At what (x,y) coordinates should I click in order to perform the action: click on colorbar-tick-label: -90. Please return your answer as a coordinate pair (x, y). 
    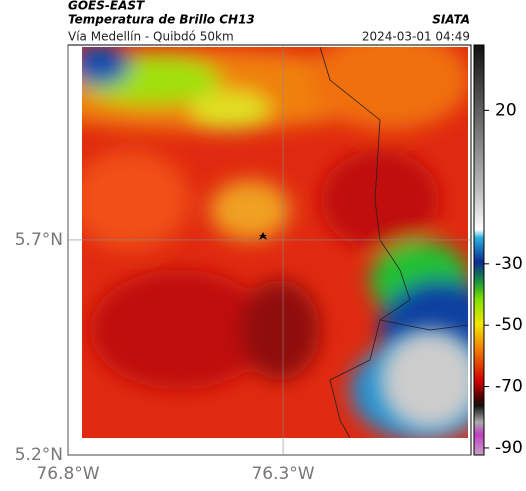
    Looking at the image, I should click on (509, 448).